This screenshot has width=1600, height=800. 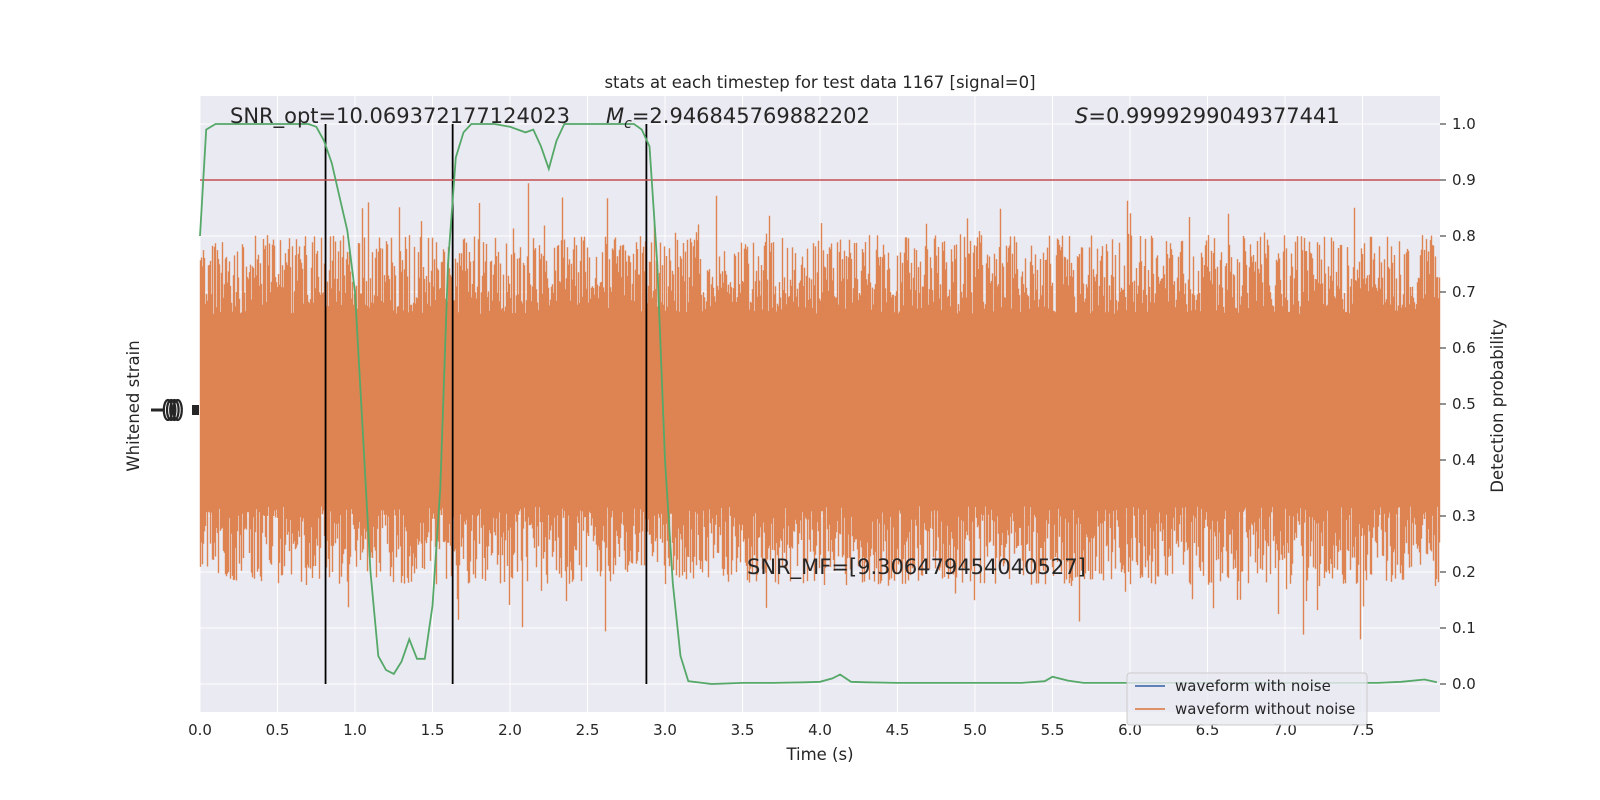 What do you see at coordinates (916, 567) in the screenshot?
I see `snr-mf-annotation: SNR_MF=[9.306479454040527]` at bounding box center [916, 567].